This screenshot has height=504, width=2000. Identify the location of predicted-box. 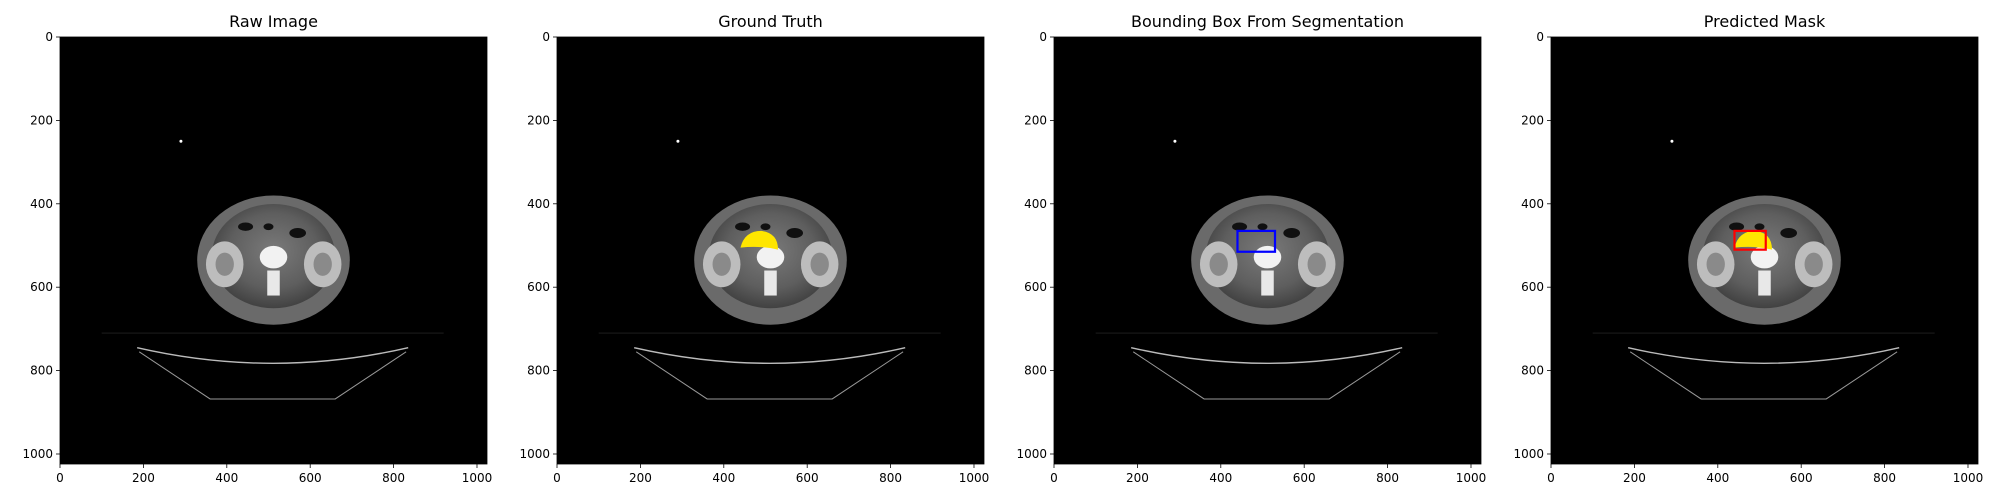
(1750, 240).